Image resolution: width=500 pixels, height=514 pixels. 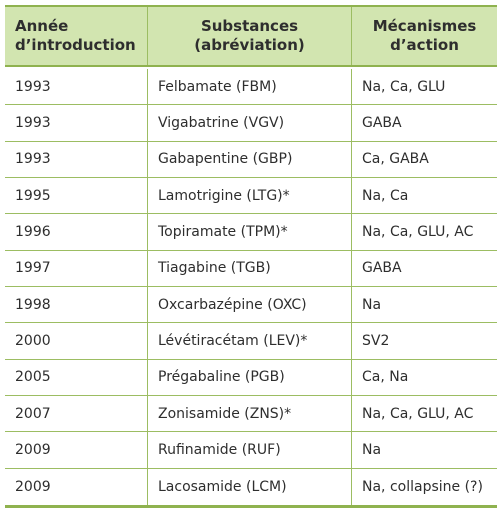 I want to click on table-cell: Topiramate (TPM)*, so click(x=250, y=232).